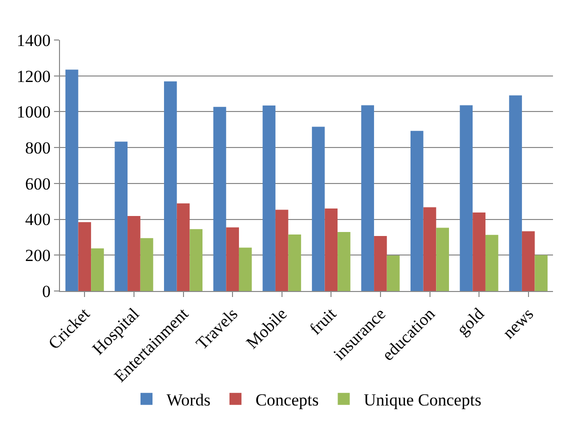  I want to click on y-tick-label: 600, so click(38, 184).